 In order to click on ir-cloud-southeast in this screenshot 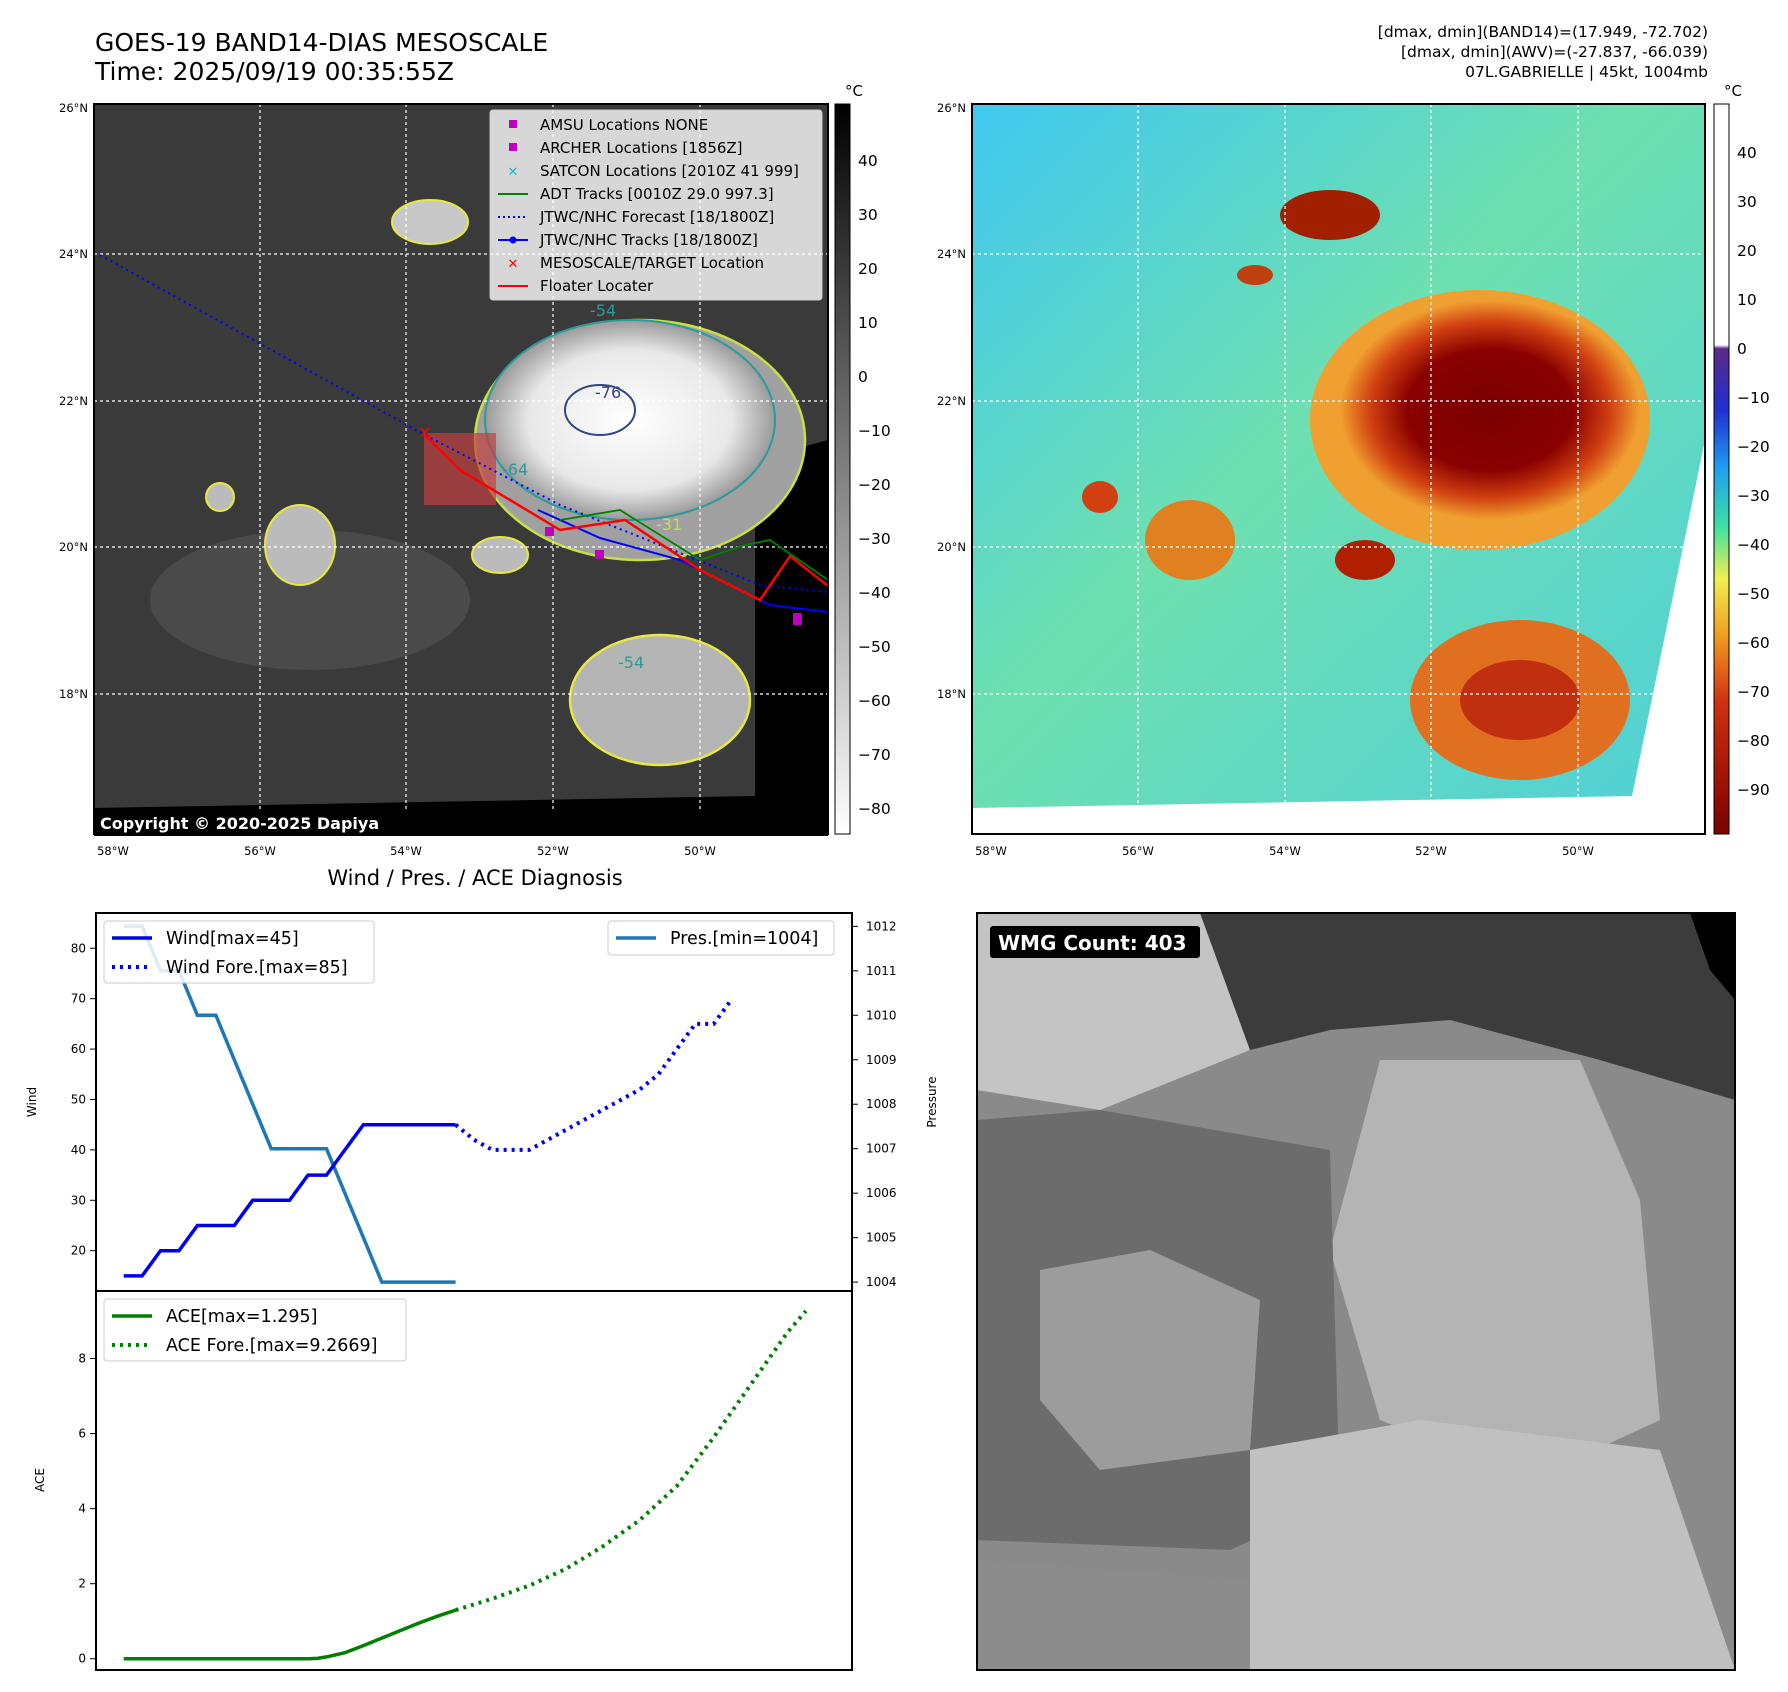, I will do `click(660, 700)`.